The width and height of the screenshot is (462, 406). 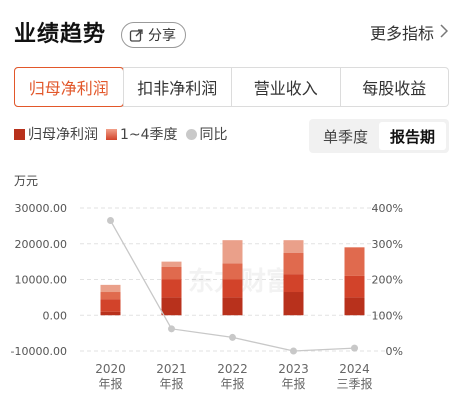 What do you see at coordinates (111, 134) in the screenshot?
I see `legend-swatch-gradient` at bounding box center [111, 134].